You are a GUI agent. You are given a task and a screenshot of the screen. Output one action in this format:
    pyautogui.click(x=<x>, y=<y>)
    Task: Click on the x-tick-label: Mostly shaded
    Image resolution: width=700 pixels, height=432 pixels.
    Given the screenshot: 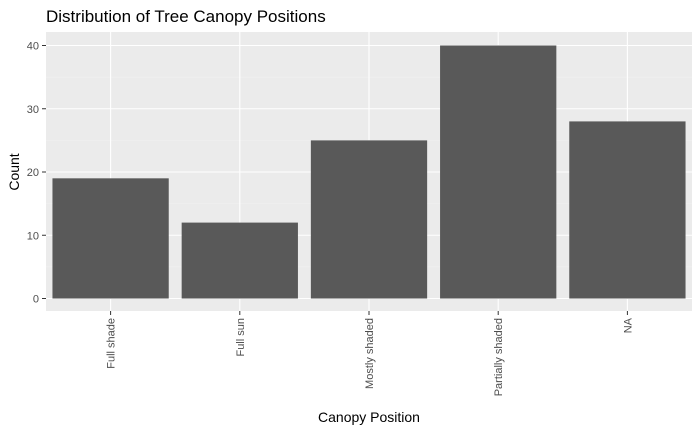 What is the action you would take?
    pyautogui.click(x=370, y=353)
    